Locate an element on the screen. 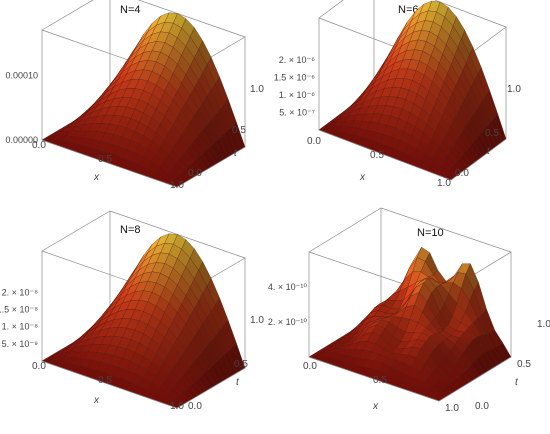 Image resolution: width=550 pixels, height=434 pixels. z-tick-label: 2. × 10⁻⁶ is located at coordinates (297, 60).